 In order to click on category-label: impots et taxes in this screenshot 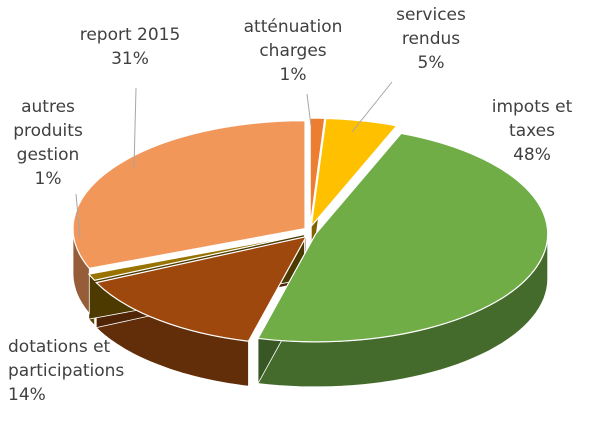, I will do `click(532, 119)`.